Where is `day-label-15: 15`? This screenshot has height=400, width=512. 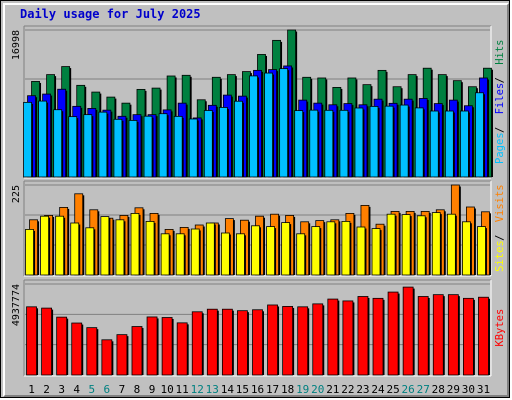
day-label-15: 15 is located at coordinates (242, 389).